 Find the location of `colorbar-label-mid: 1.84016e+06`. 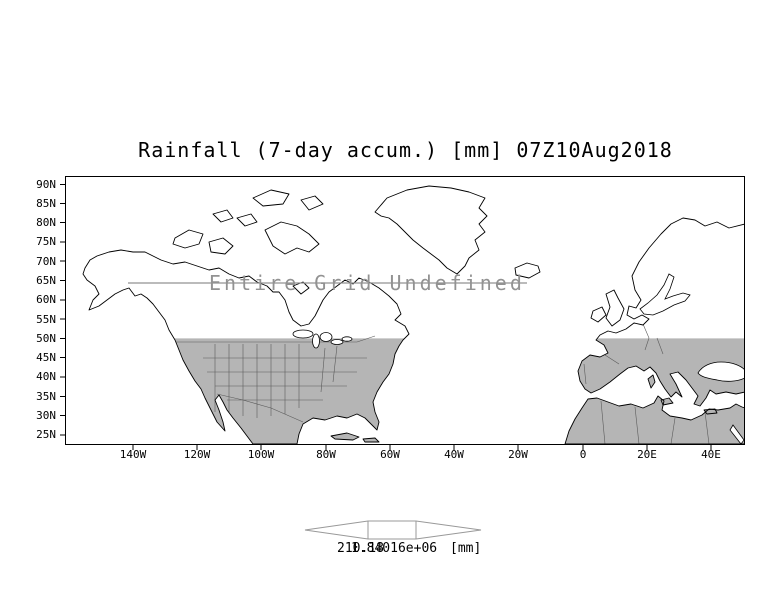

colorbar-label-mid: 1.84016e+06 is located at coordinates (394, 548).